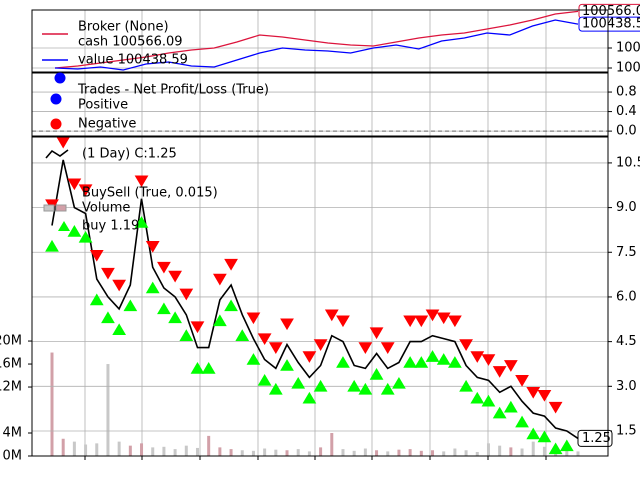  What do you see at coordinates (130, 42) in the screenshot?
I see `legend-label: cash 100566.09` at bounding box center [130, 42].